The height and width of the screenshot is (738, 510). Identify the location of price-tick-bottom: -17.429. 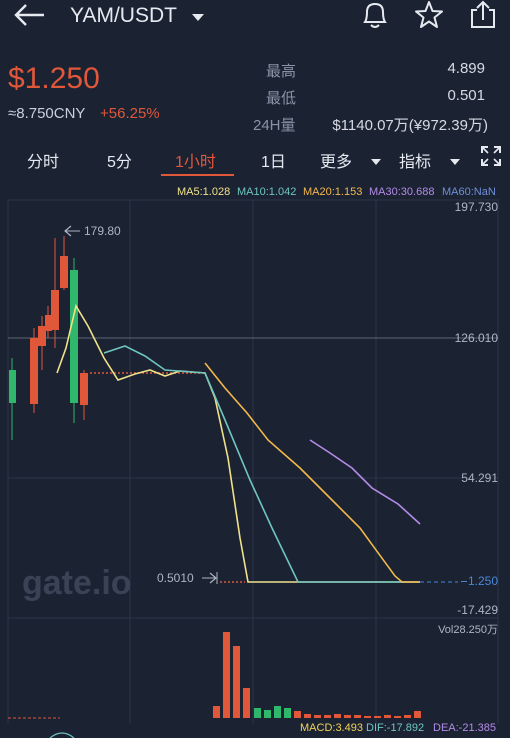
(477, 610).